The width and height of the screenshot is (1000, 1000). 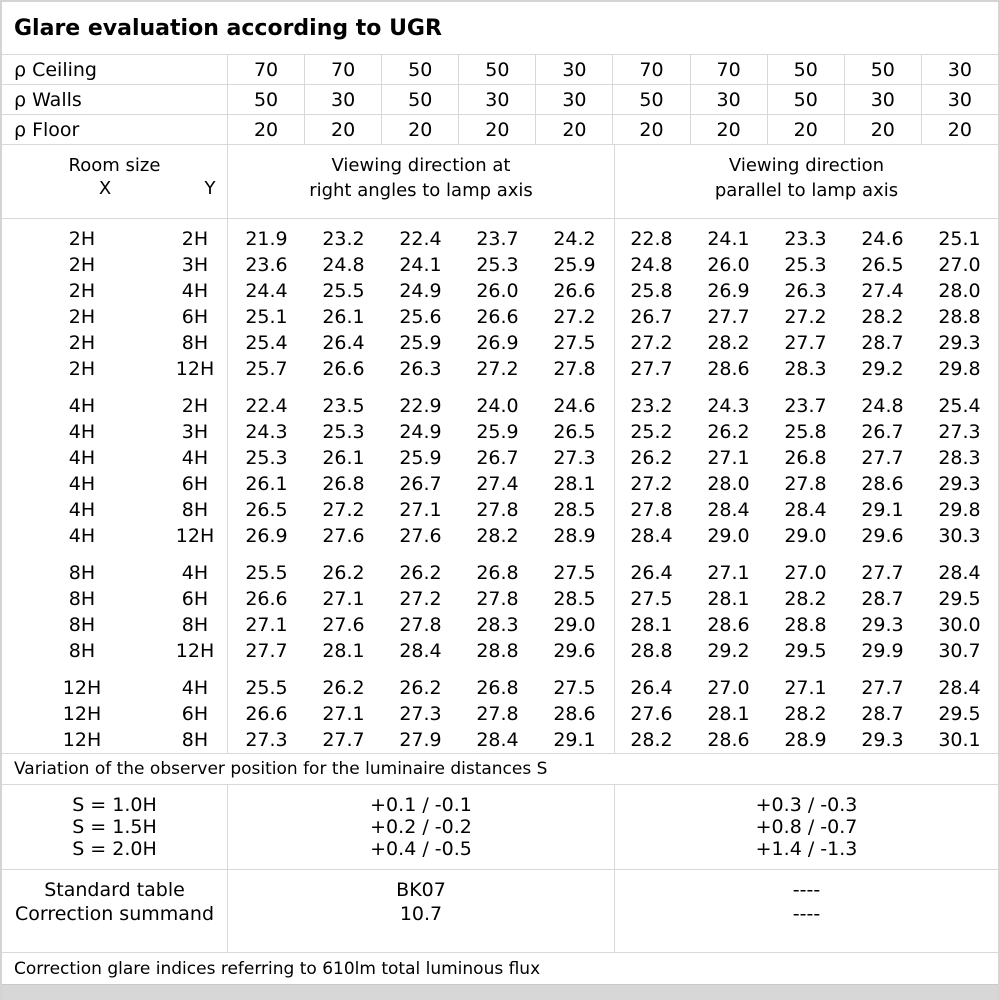 I want to click on right-angles-header-line2: right angles to lamp axis, so click(x=421, y=190).